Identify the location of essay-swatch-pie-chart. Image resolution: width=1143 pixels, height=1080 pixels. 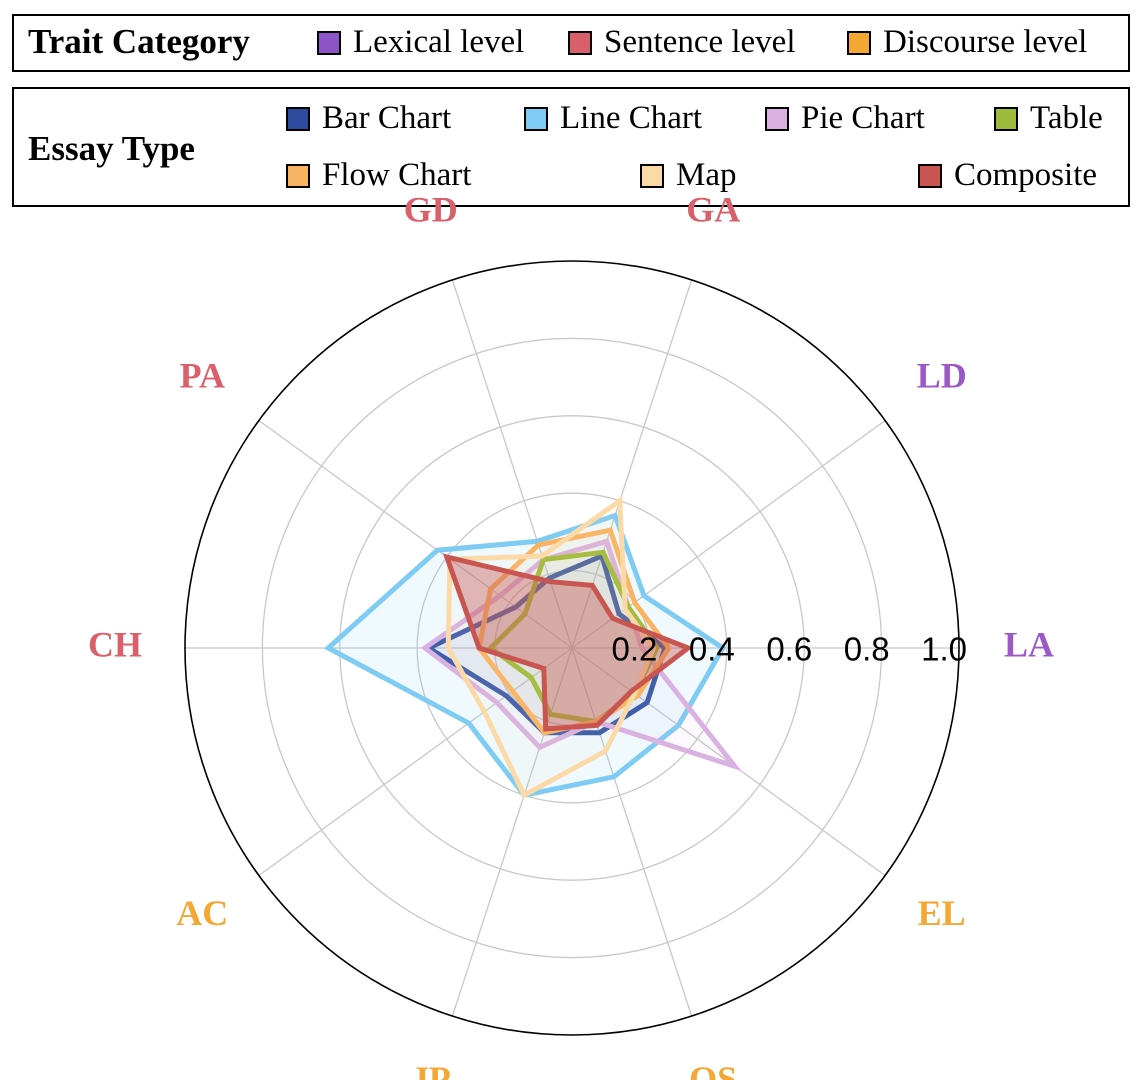
(777, 118).